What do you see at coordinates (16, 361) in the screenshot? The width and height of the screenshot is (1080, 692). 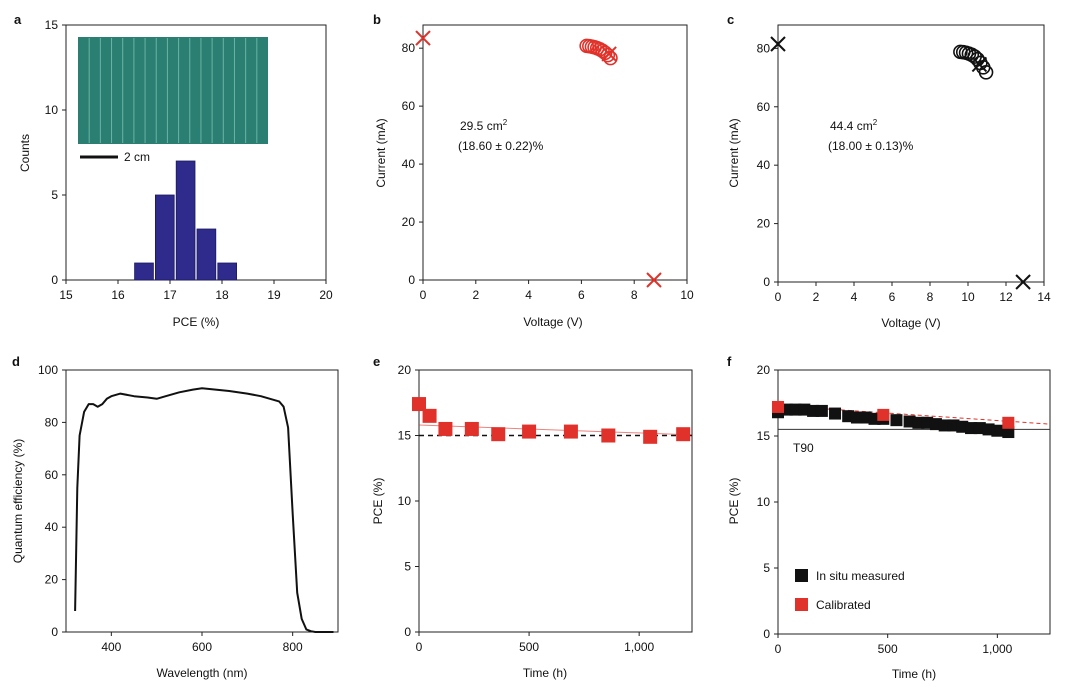 I see `panel-d-letter: d` at bounding box center [16, 361].